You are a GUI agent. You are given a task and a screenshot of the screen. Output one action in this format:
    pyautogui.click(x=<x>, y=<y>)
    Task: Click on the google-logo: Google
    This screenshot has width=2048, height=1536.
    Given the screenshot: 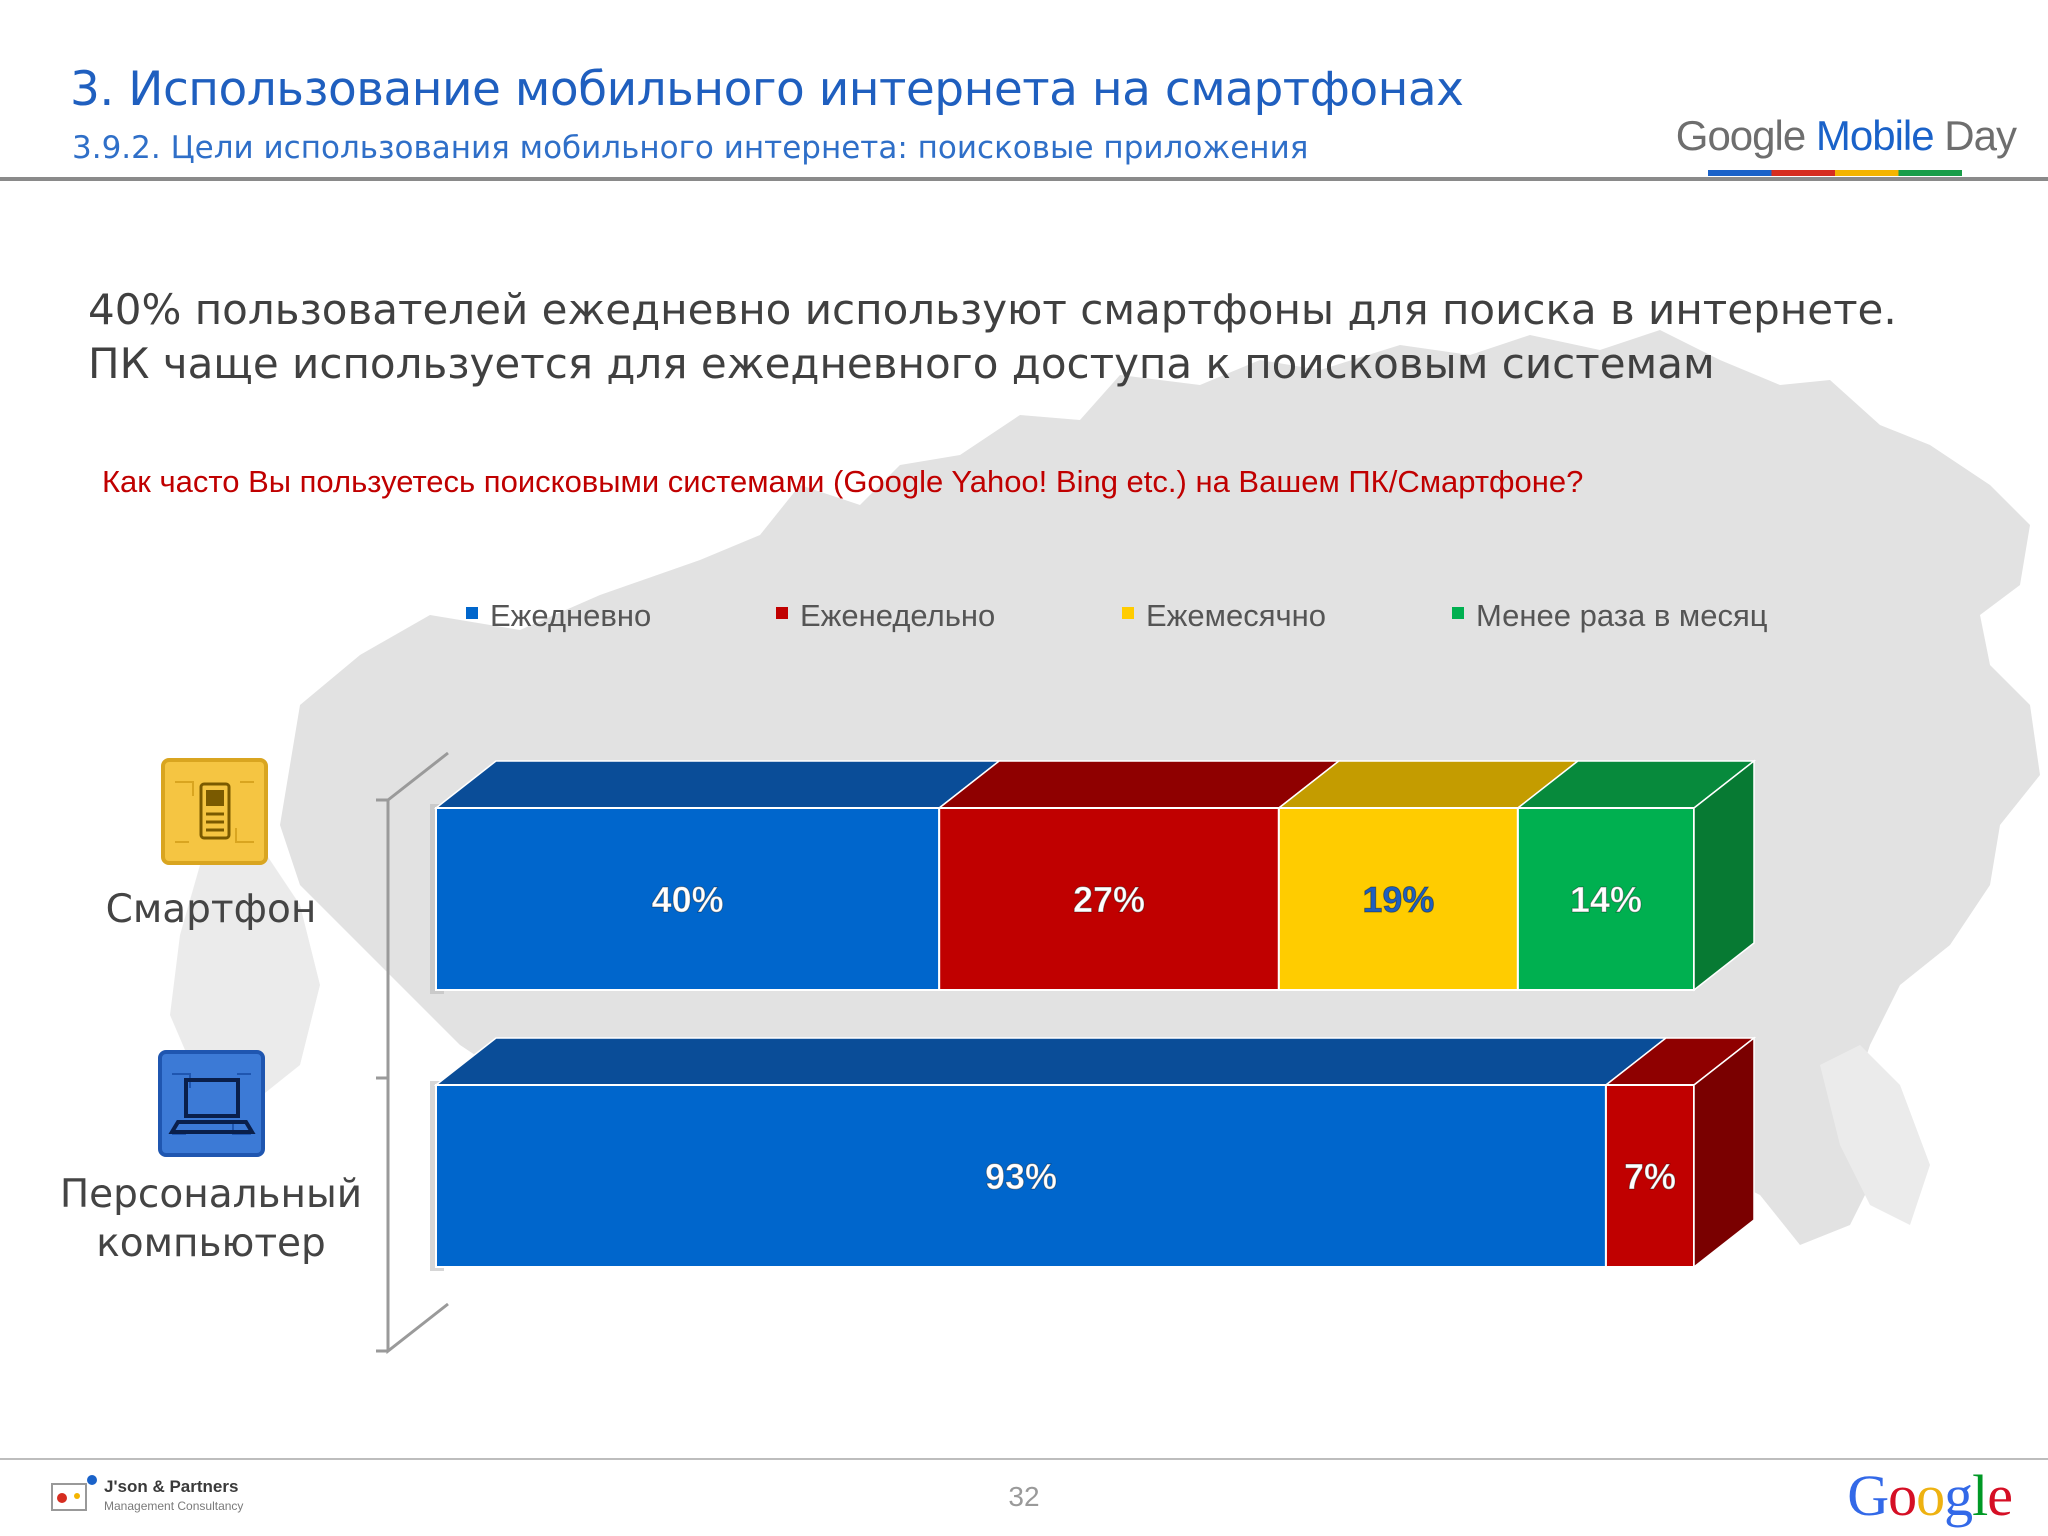 What is the action you would take?
    pyautogui.click(x=1930, y=1495)
    